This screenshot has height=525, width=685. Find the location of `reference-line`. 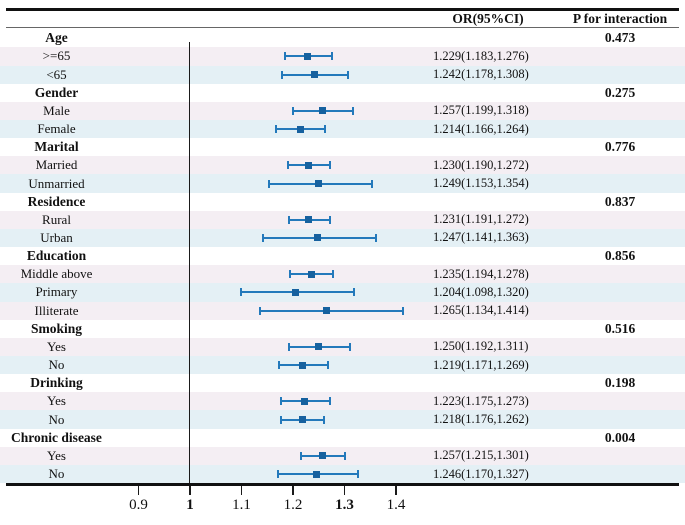

reference-line is located at coordinates (190, 262).